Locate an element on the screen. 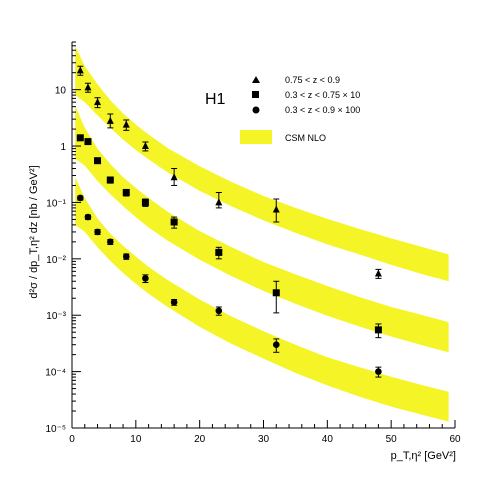 Image resolution: width=497 pixels, height=483 pixels. x-tick-label: 50 is located at coordinates (392, 439).